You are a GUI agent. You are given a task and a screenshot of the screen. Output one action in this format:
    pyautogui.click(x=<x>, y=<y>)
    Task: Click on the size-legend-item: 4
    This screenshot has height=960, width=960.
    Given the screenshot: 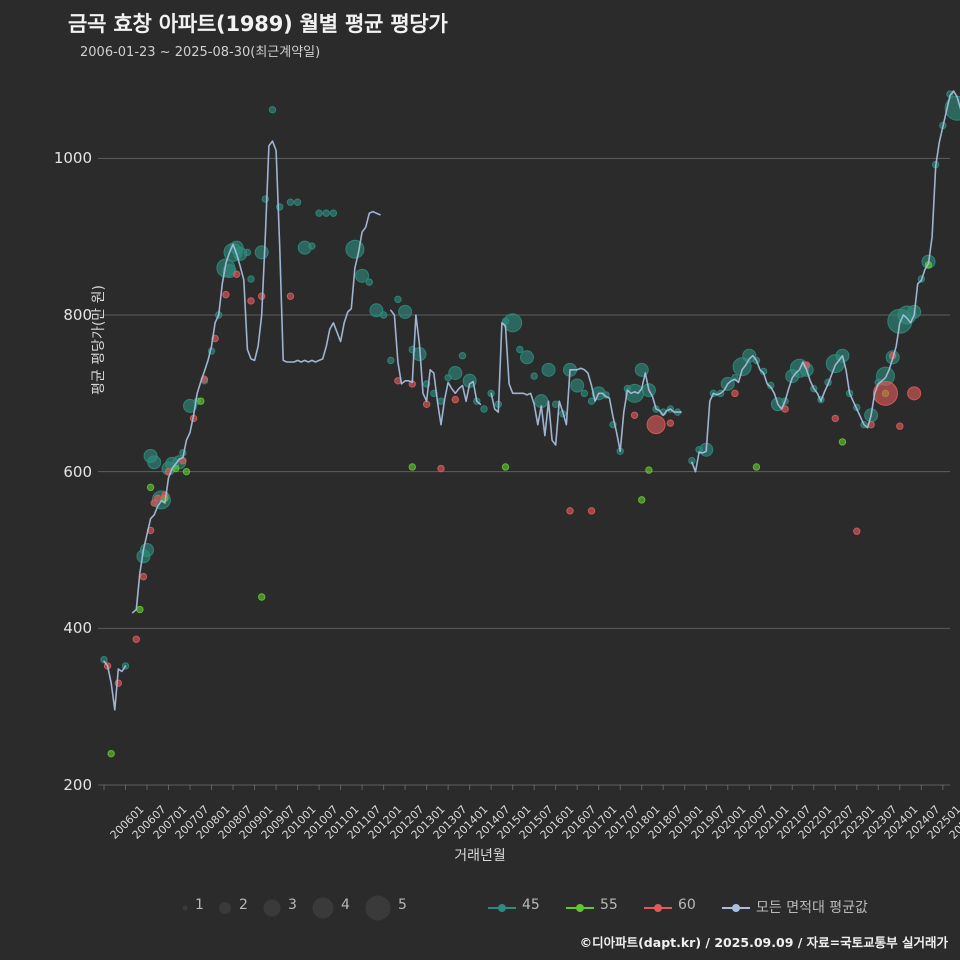 What is the action you would take?
    pyautogui.click(x=329, y=908)
    